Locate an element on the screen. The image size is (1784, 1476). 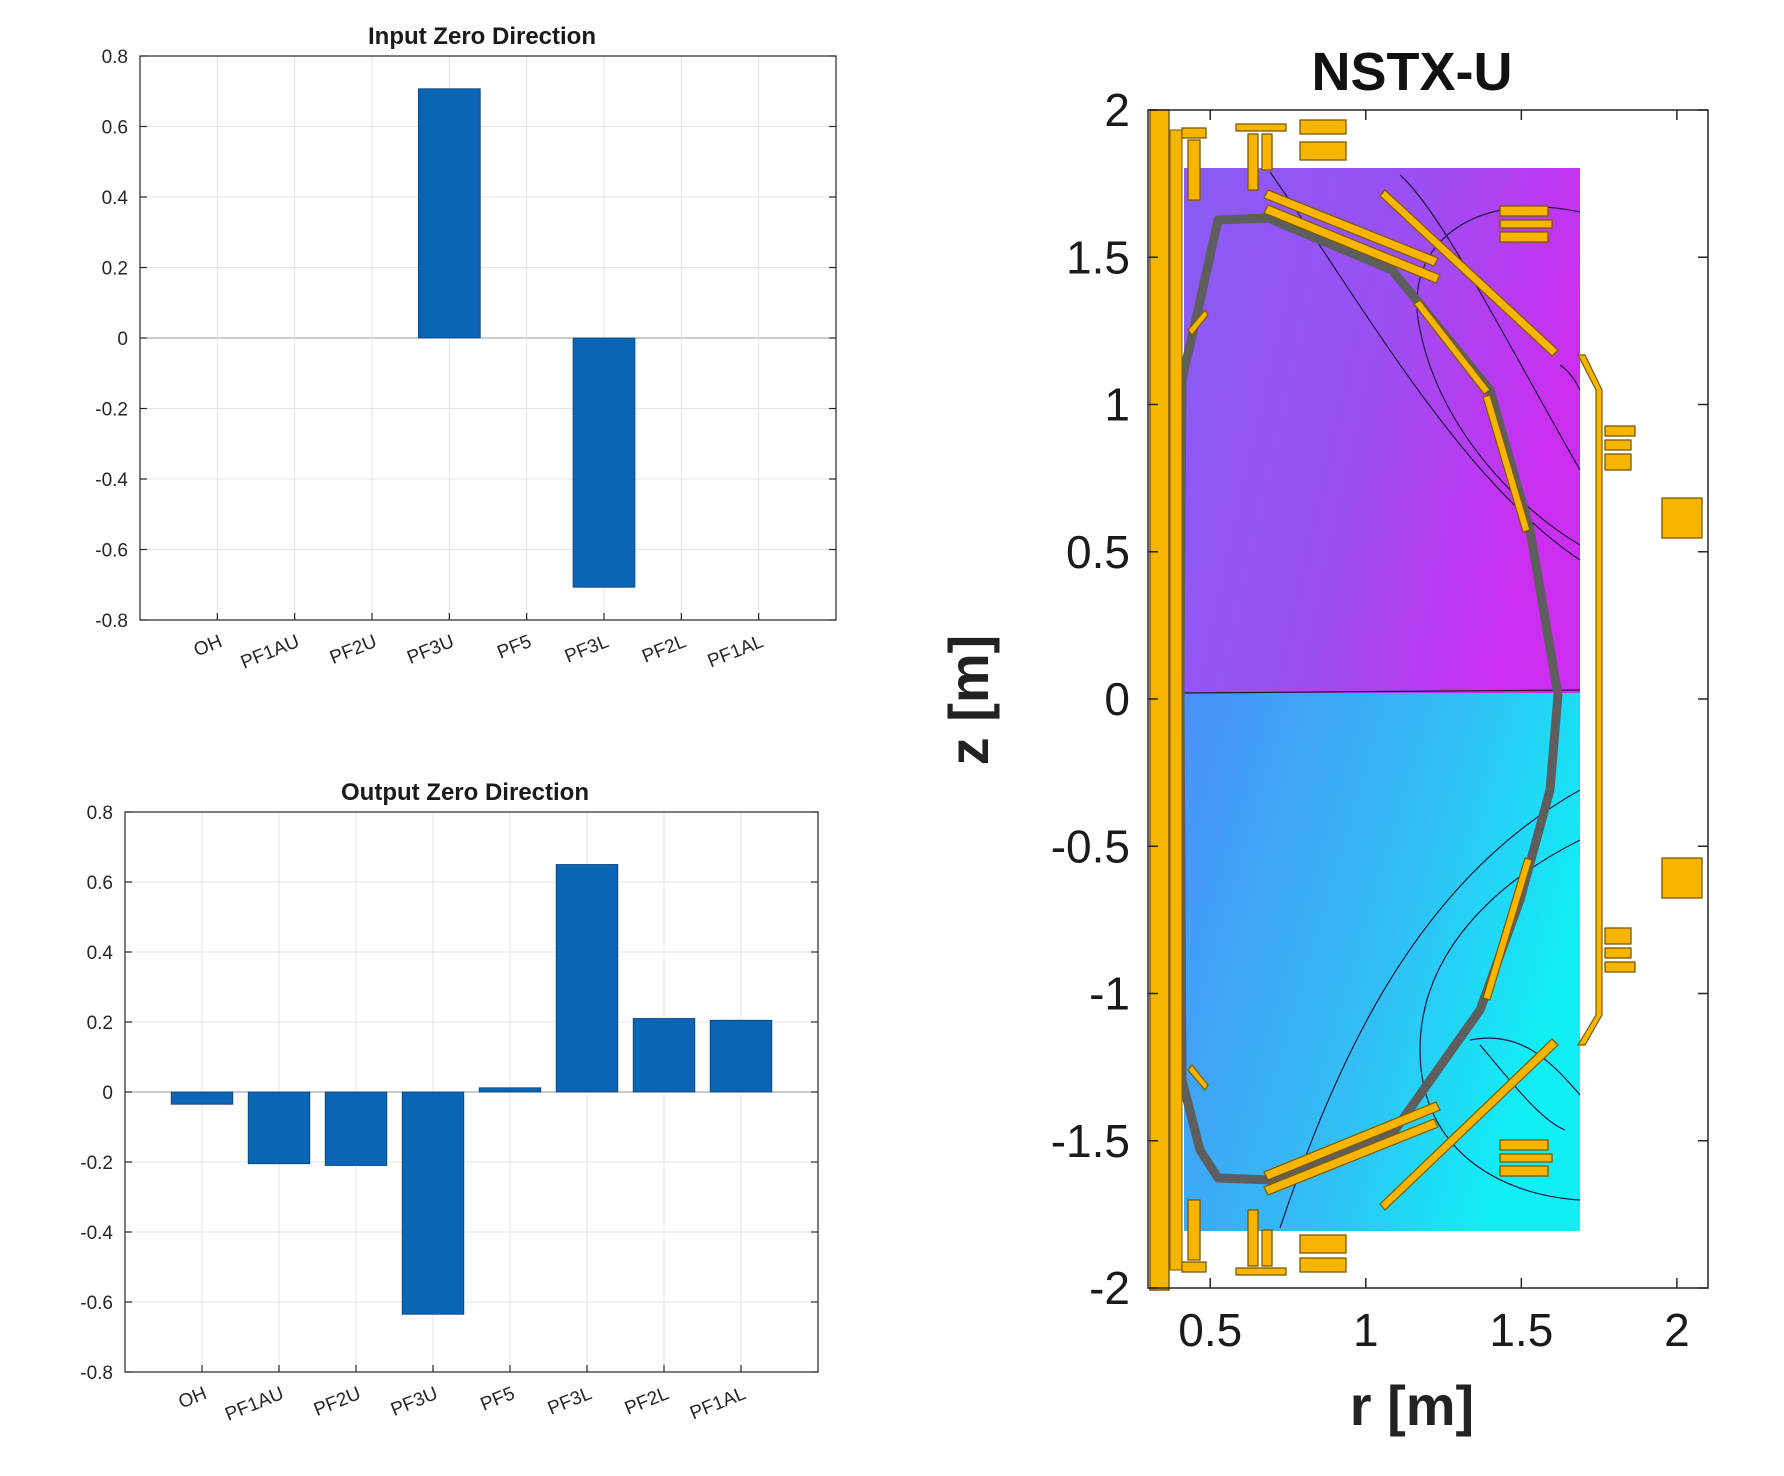
y-tick-label: 2 is located at coordinates (1117, 110).